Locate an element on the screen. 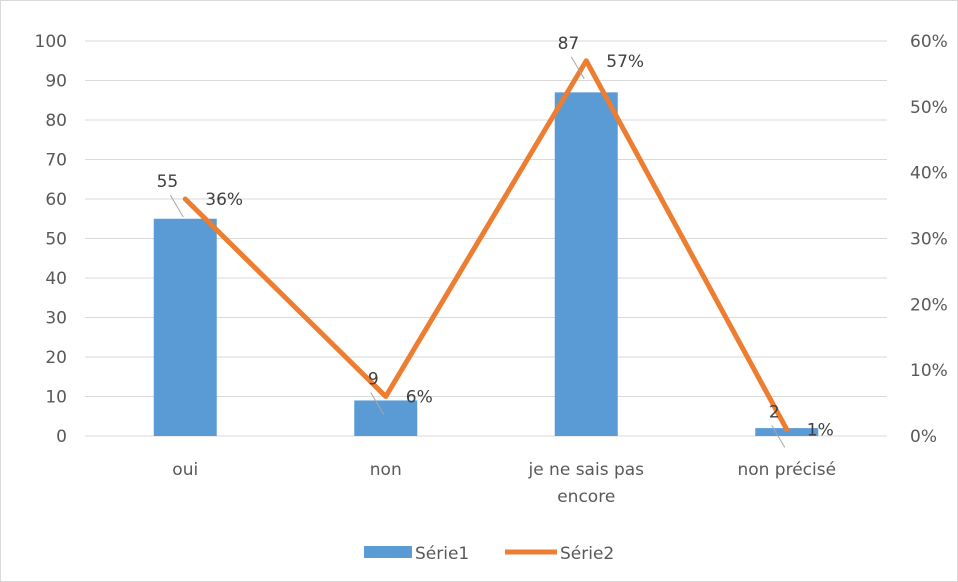 Image resolution: width=958 pixels, height=582 pixels. category-label: non is located at coordinates (386, 470).